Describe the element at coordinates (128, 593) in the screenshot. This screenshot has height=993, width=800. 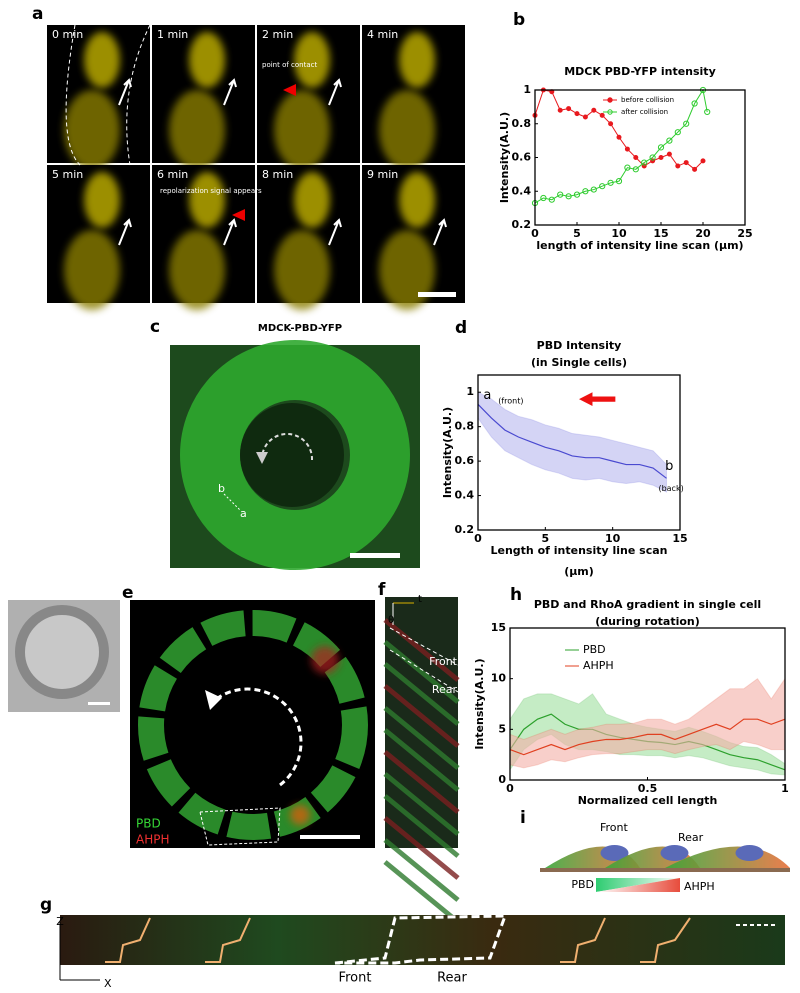
I see `panel-label: e` at that location.